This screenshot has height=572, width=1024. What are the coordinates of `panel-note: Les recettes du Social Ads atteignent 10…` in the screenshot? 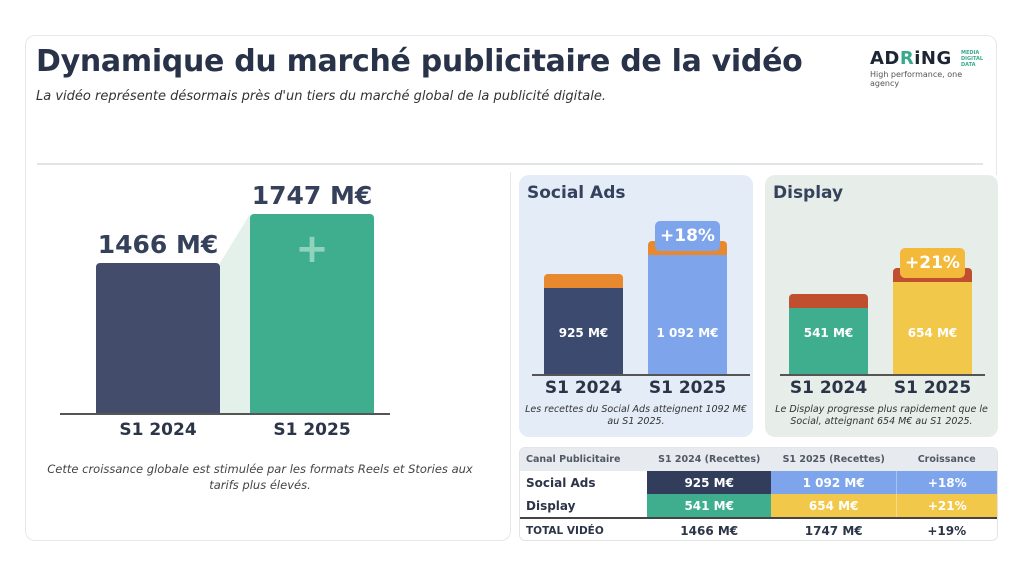 It's located at (636, 415).